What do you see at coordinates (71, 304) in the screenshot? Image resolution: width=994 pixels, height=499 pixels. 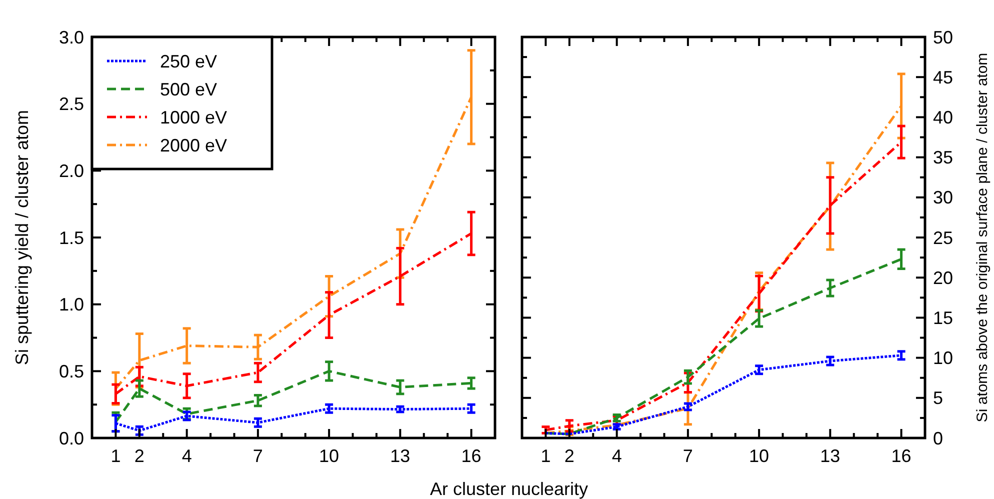 I see `y-tick-label: 1.0` at bounding box center [71, 304].